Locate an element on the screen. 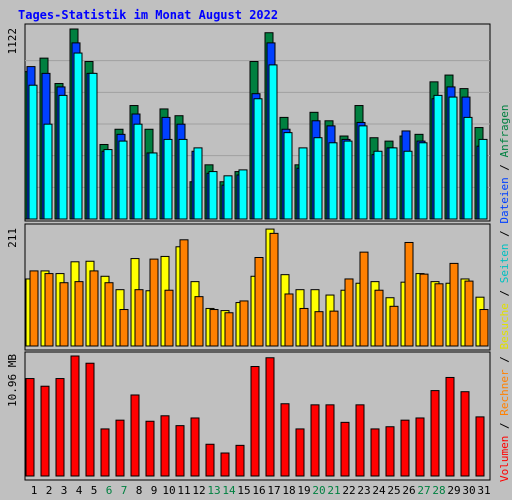 The image size is (512, 500). x-tick-label-day-19: 19 is located at coordinates (303, 490).